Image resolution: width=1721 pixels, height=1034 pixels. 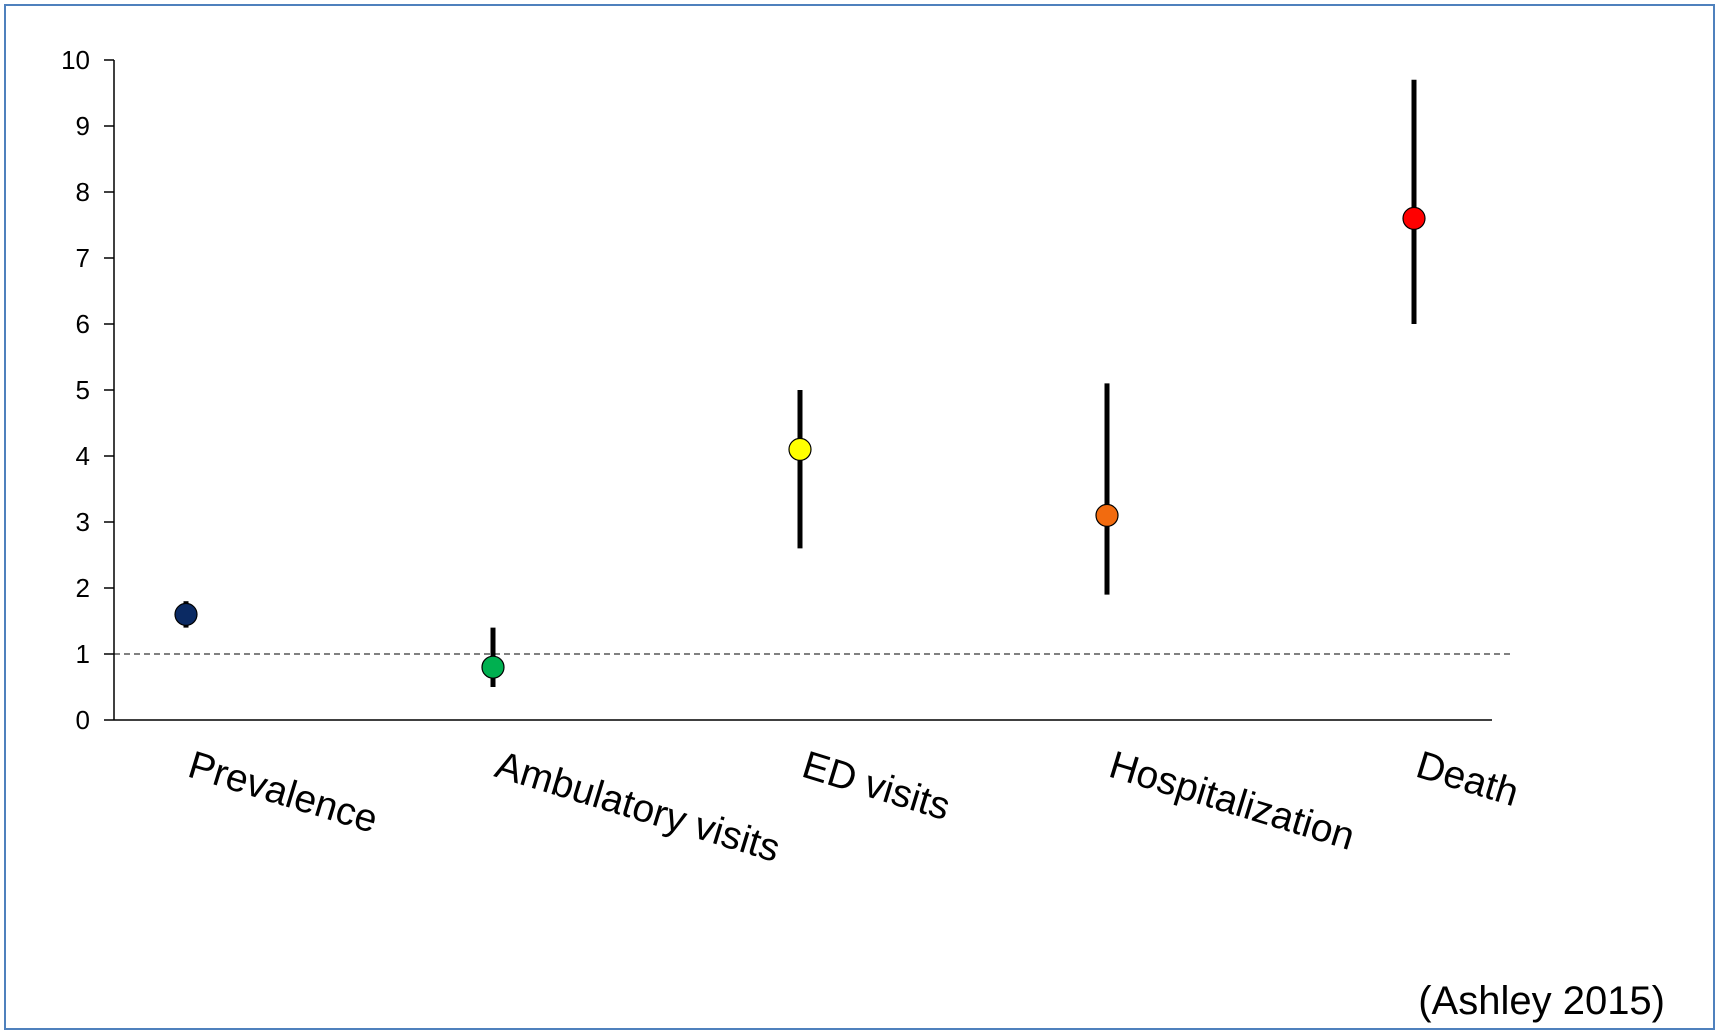 What do you see at coordinates (83, 192) in the screenshot?
I see `y-tick-label: 8` at bounding box center [83, 192].